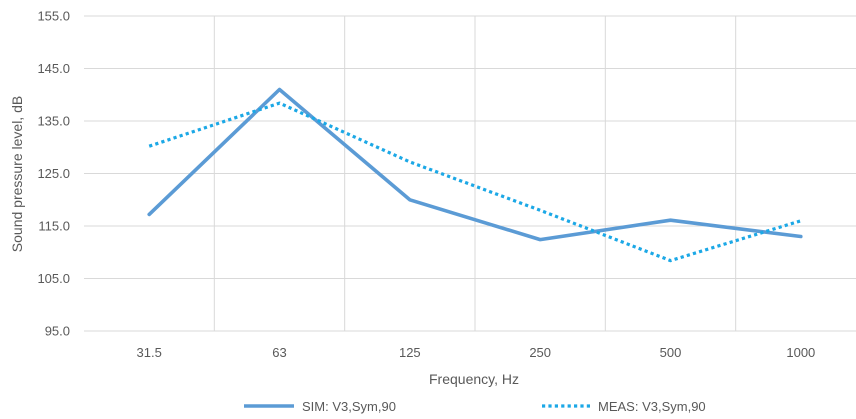 The image size is (856, 419). What do you see at coordinates (53, 16) in the screenshot?
I see `y-tick-label: 155.0` at bounding box center [53, 16].